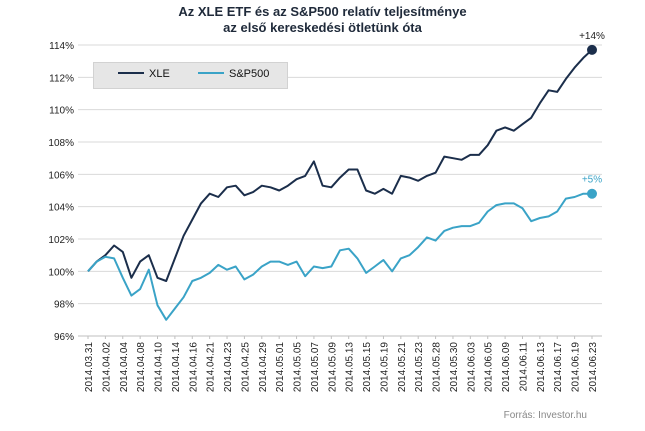  What do you see at coordinates (124, 367) in the screenshot?
I see `x-tick-label: 2014.04.04` at bounding box center [124, 367].